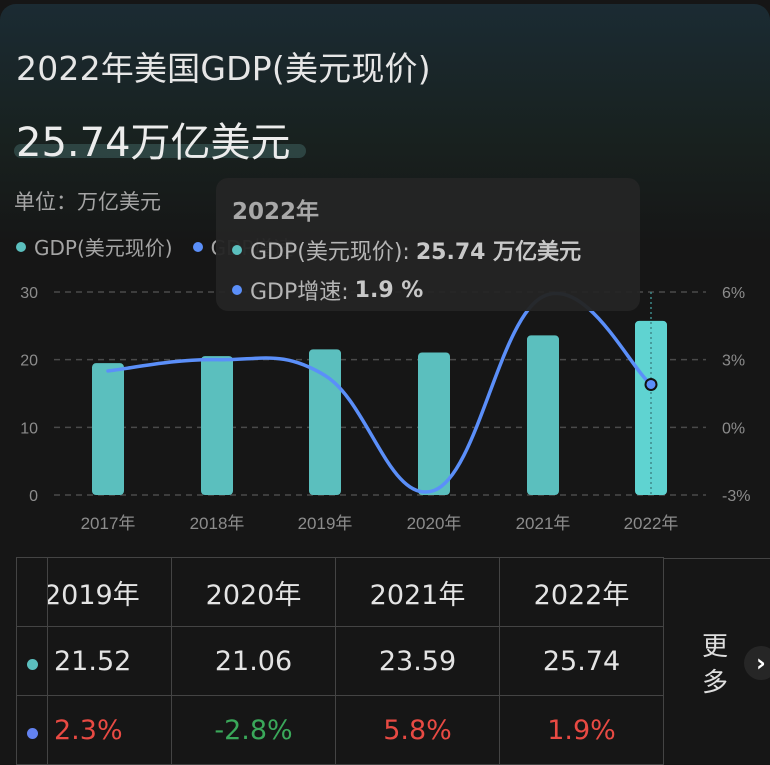 Image resolution: width=770 pixels, height=765 pixels. I want to click on table-corner, so click(32, 592).